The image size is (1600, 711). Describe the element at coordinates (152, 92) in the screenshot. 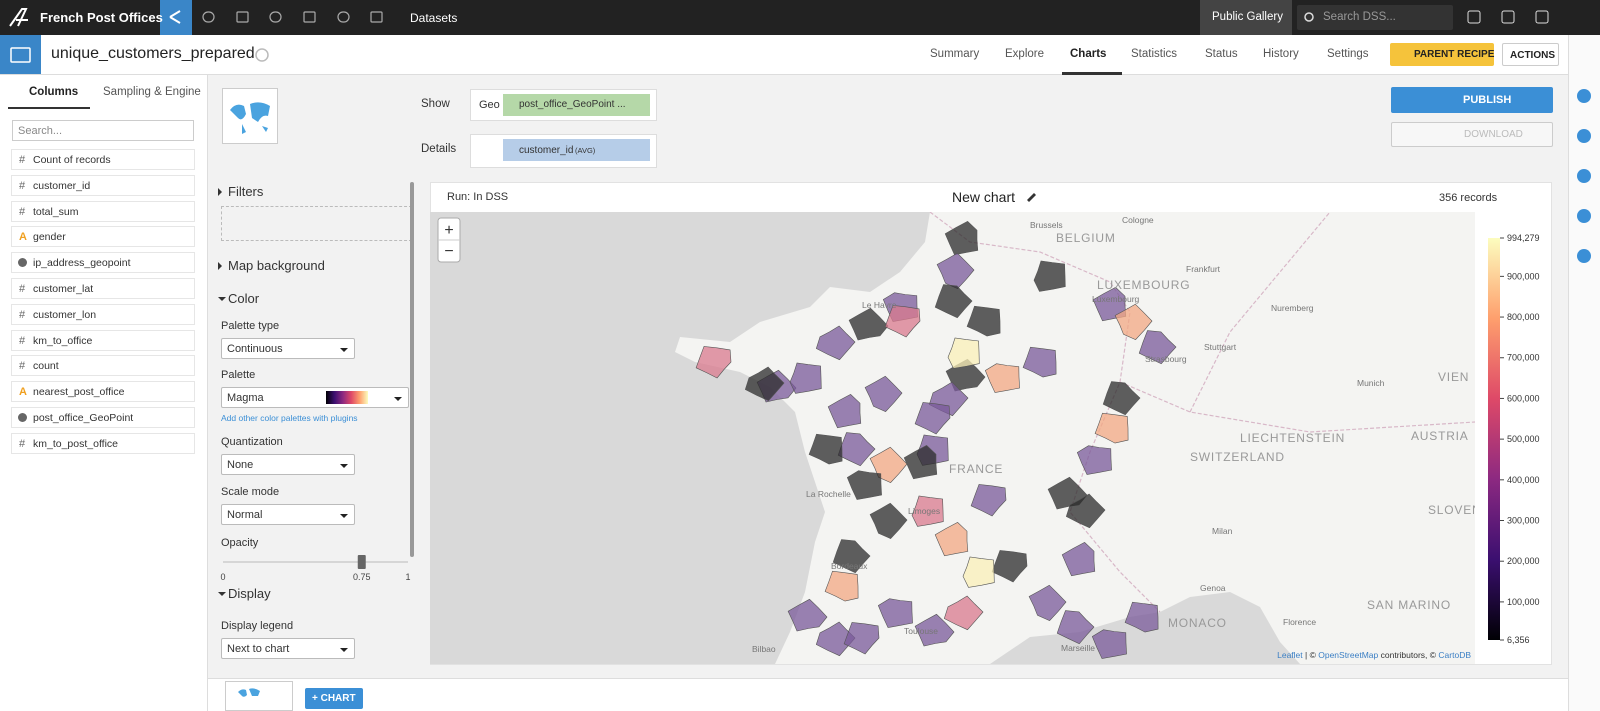

I see `sidebar-tab: Sampling & Engine` at that location.